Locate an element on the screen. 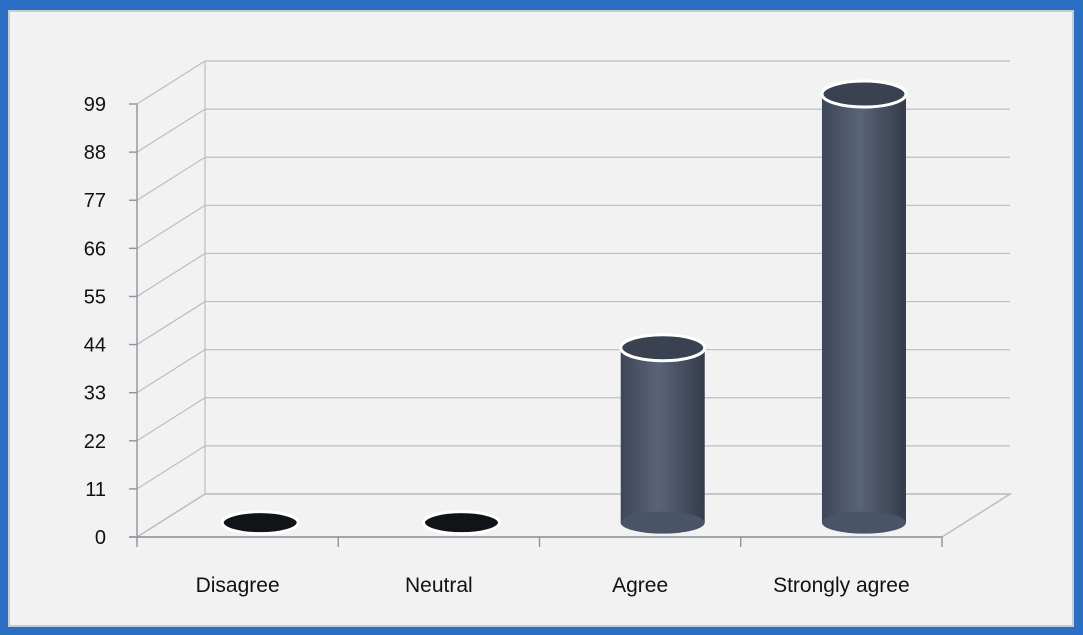  y-tick-label: 66 is located at coordinates (95, 249).